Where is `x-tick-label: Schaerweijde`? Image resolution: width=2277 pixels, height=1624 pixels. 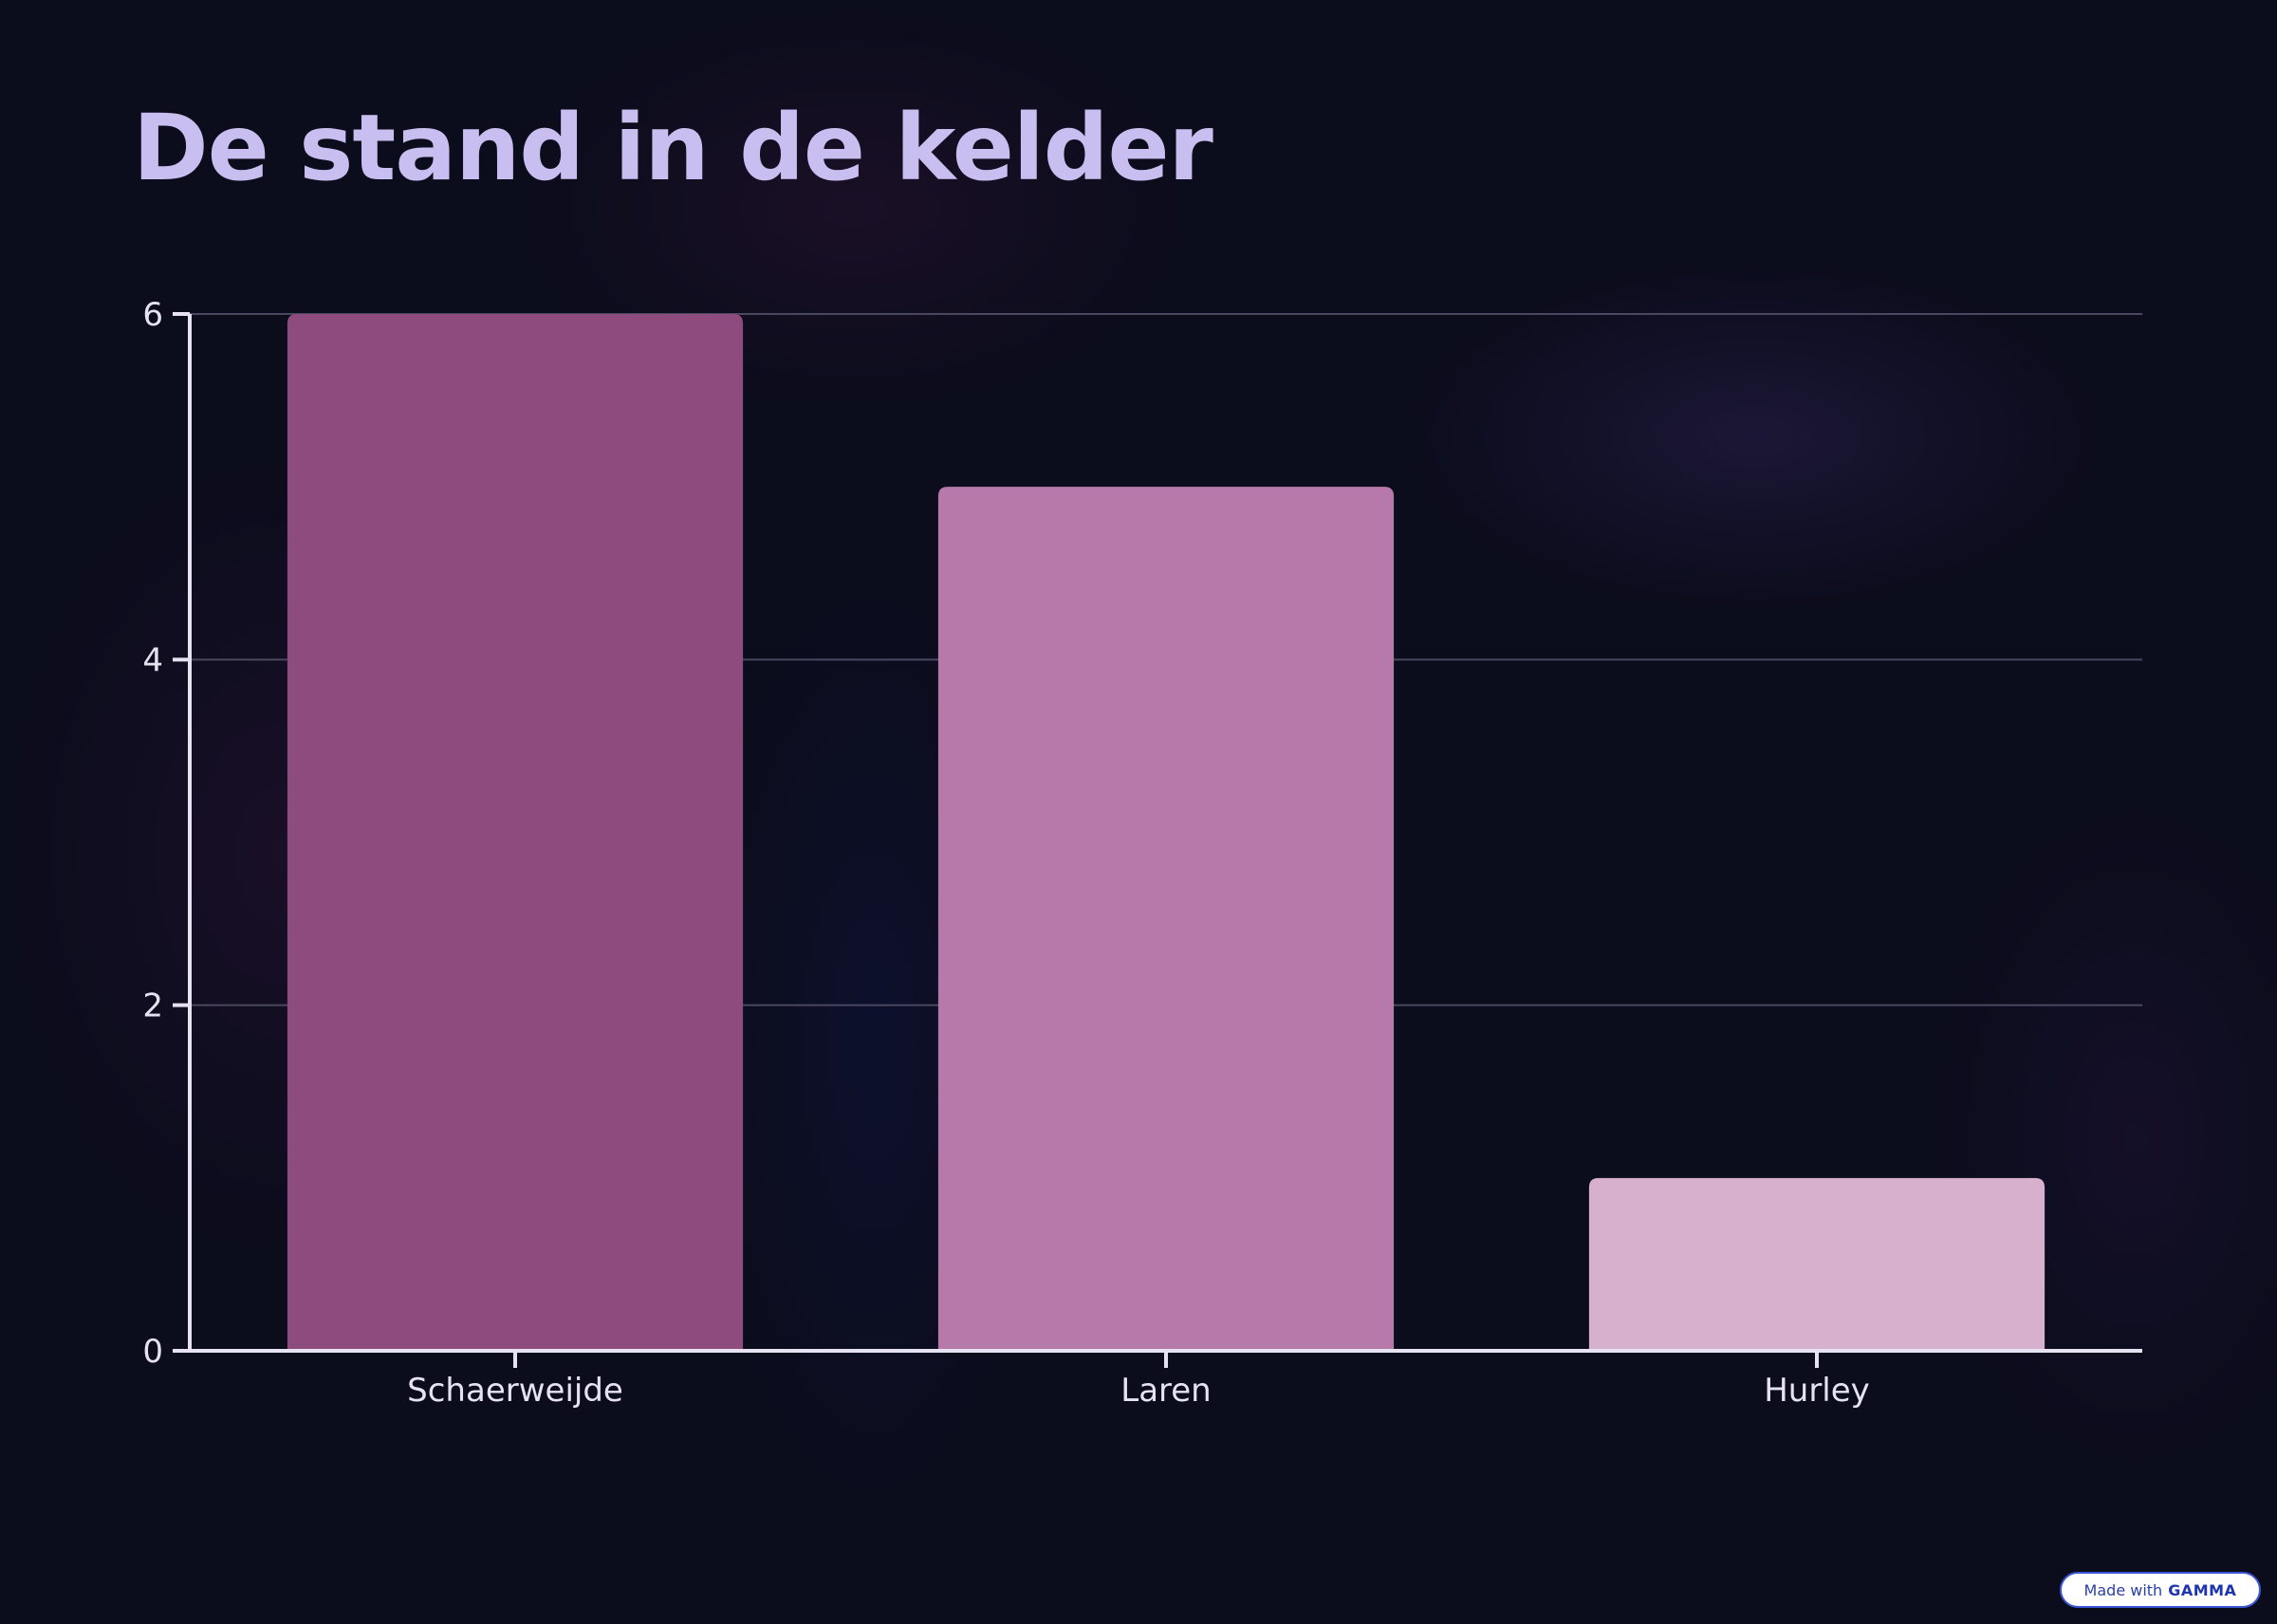
x-tick-label: Schaerweijde is located at coordinates (515, 1391).